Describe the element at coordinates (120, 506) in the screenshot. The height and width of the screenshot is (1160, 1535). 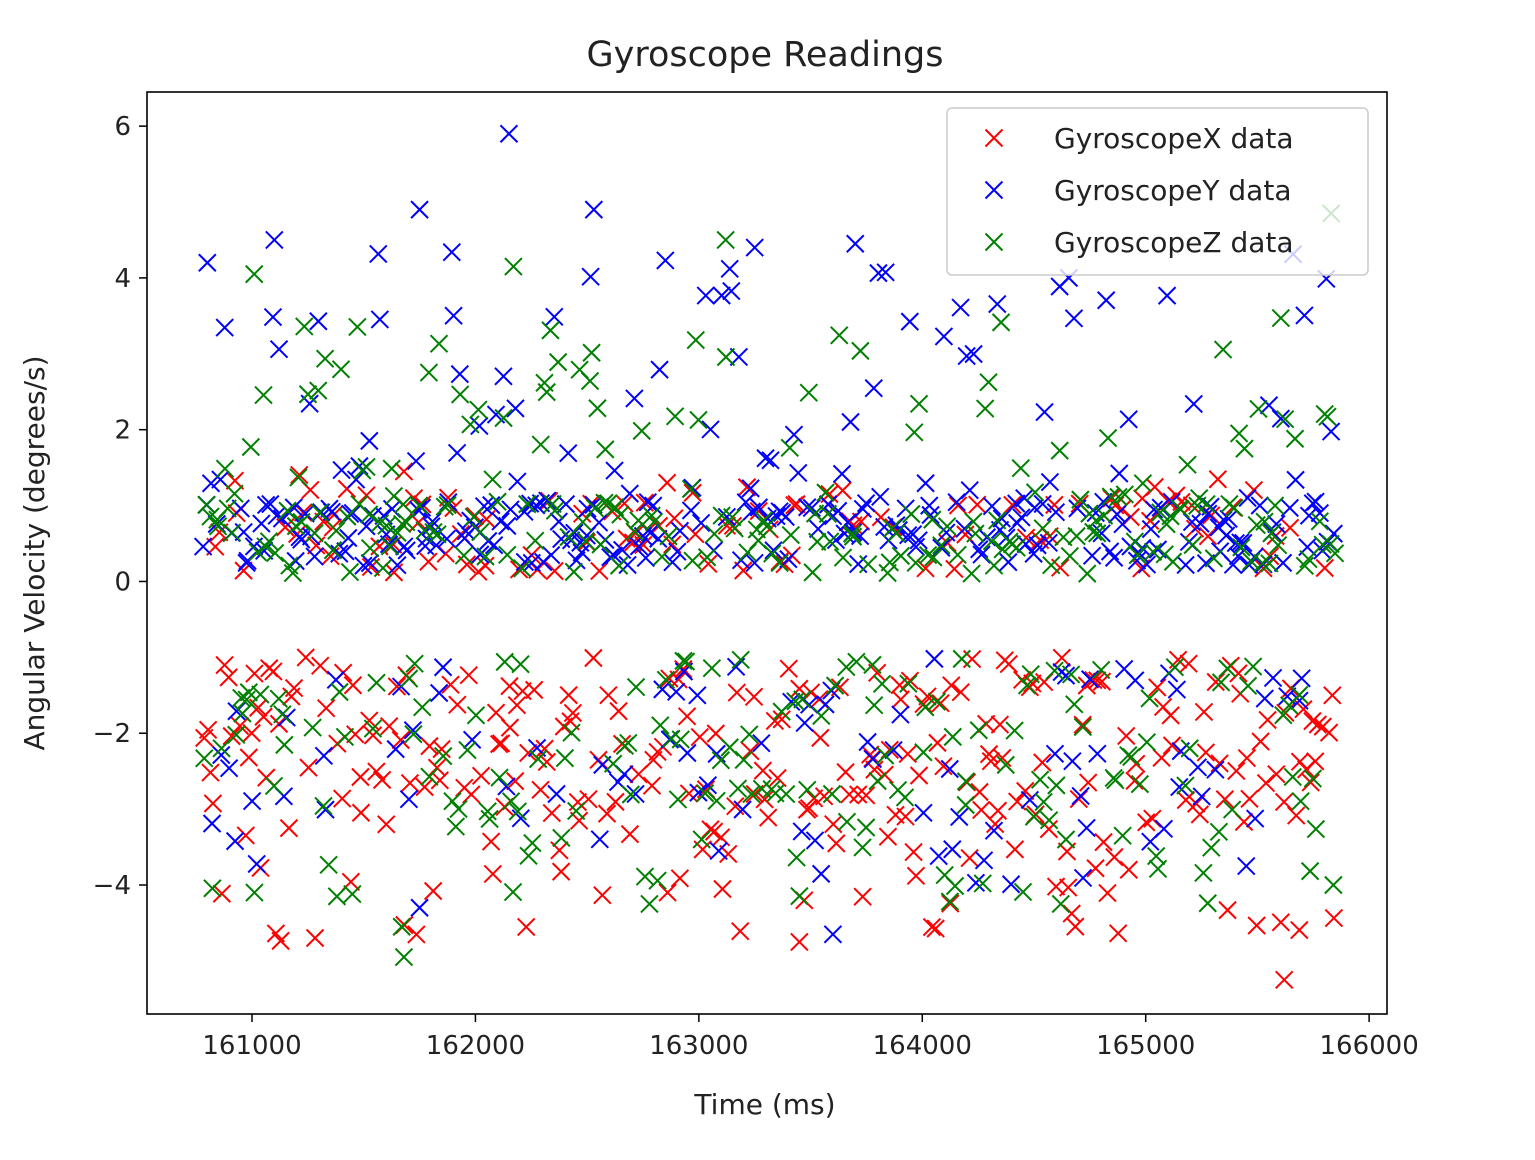
I see `y-axis-ticks: −4 −2 0 2 4 6` at that location.